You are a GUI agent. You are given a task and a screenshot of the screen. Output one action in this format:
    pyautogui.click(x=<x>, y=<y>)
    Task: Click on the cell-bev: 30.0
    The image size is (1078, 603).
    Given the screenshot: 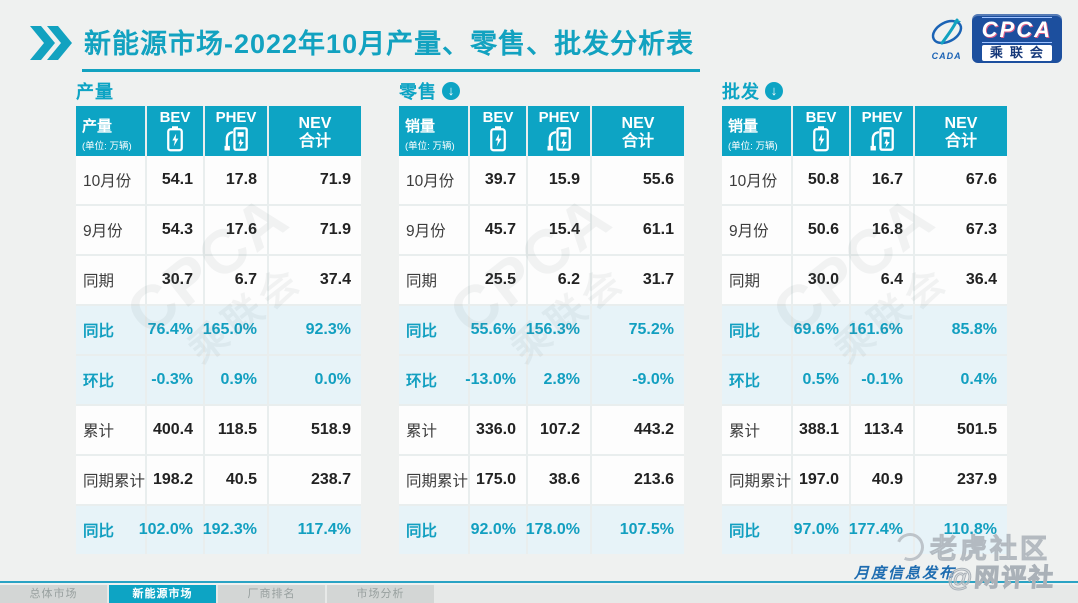 What is the action you would take?
    pyautogui.click(x=821, y=280)
    